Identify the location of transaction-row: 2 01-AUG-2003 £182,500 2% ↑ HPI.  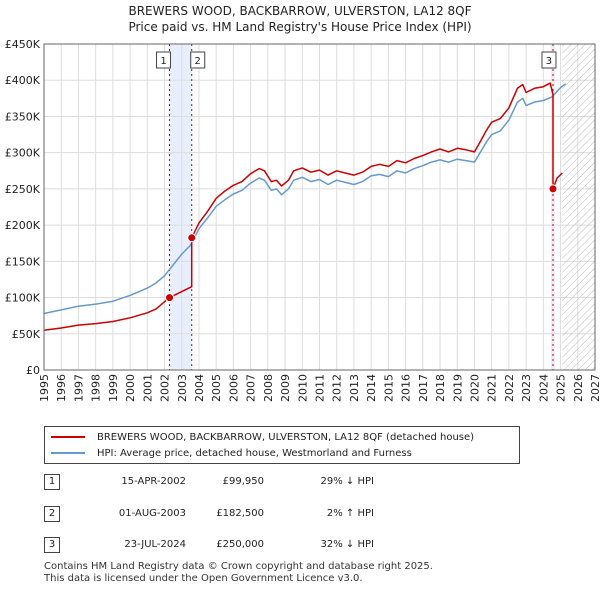
(314, 515).